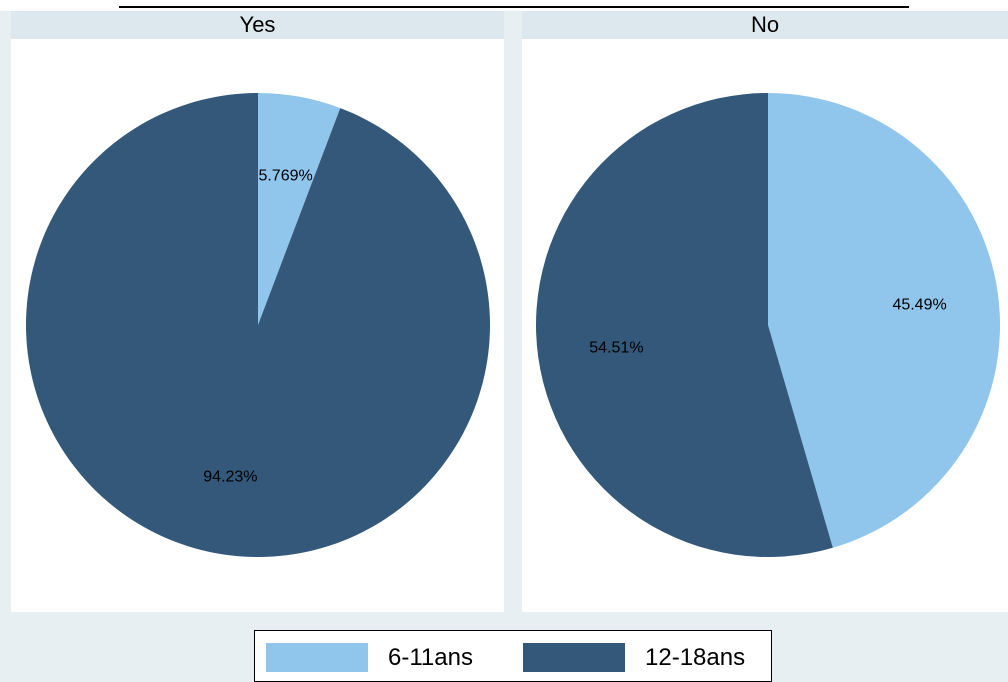 The width and height of the screenshot is (1008, 682). I want to click on legend-item-6-11ans: 6-11ans, so click(369, 657).